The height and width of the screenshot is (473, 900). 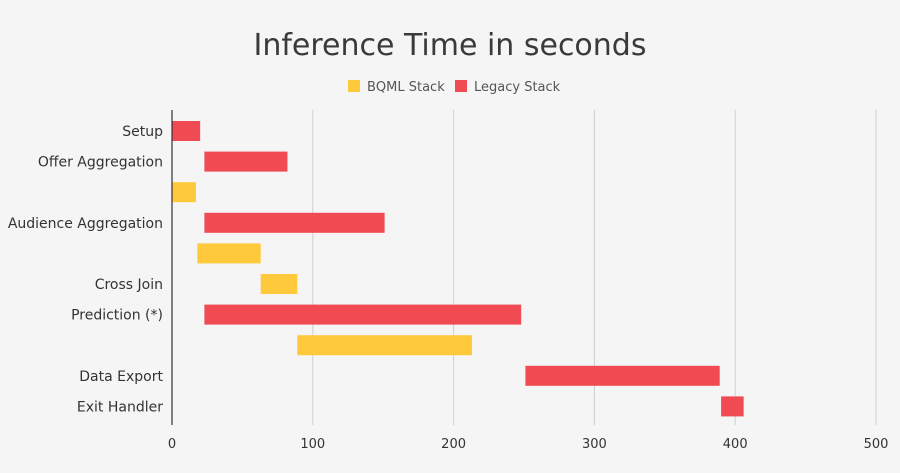 I want to click on category-label: Exit Handler, so click(x=120, y=407).